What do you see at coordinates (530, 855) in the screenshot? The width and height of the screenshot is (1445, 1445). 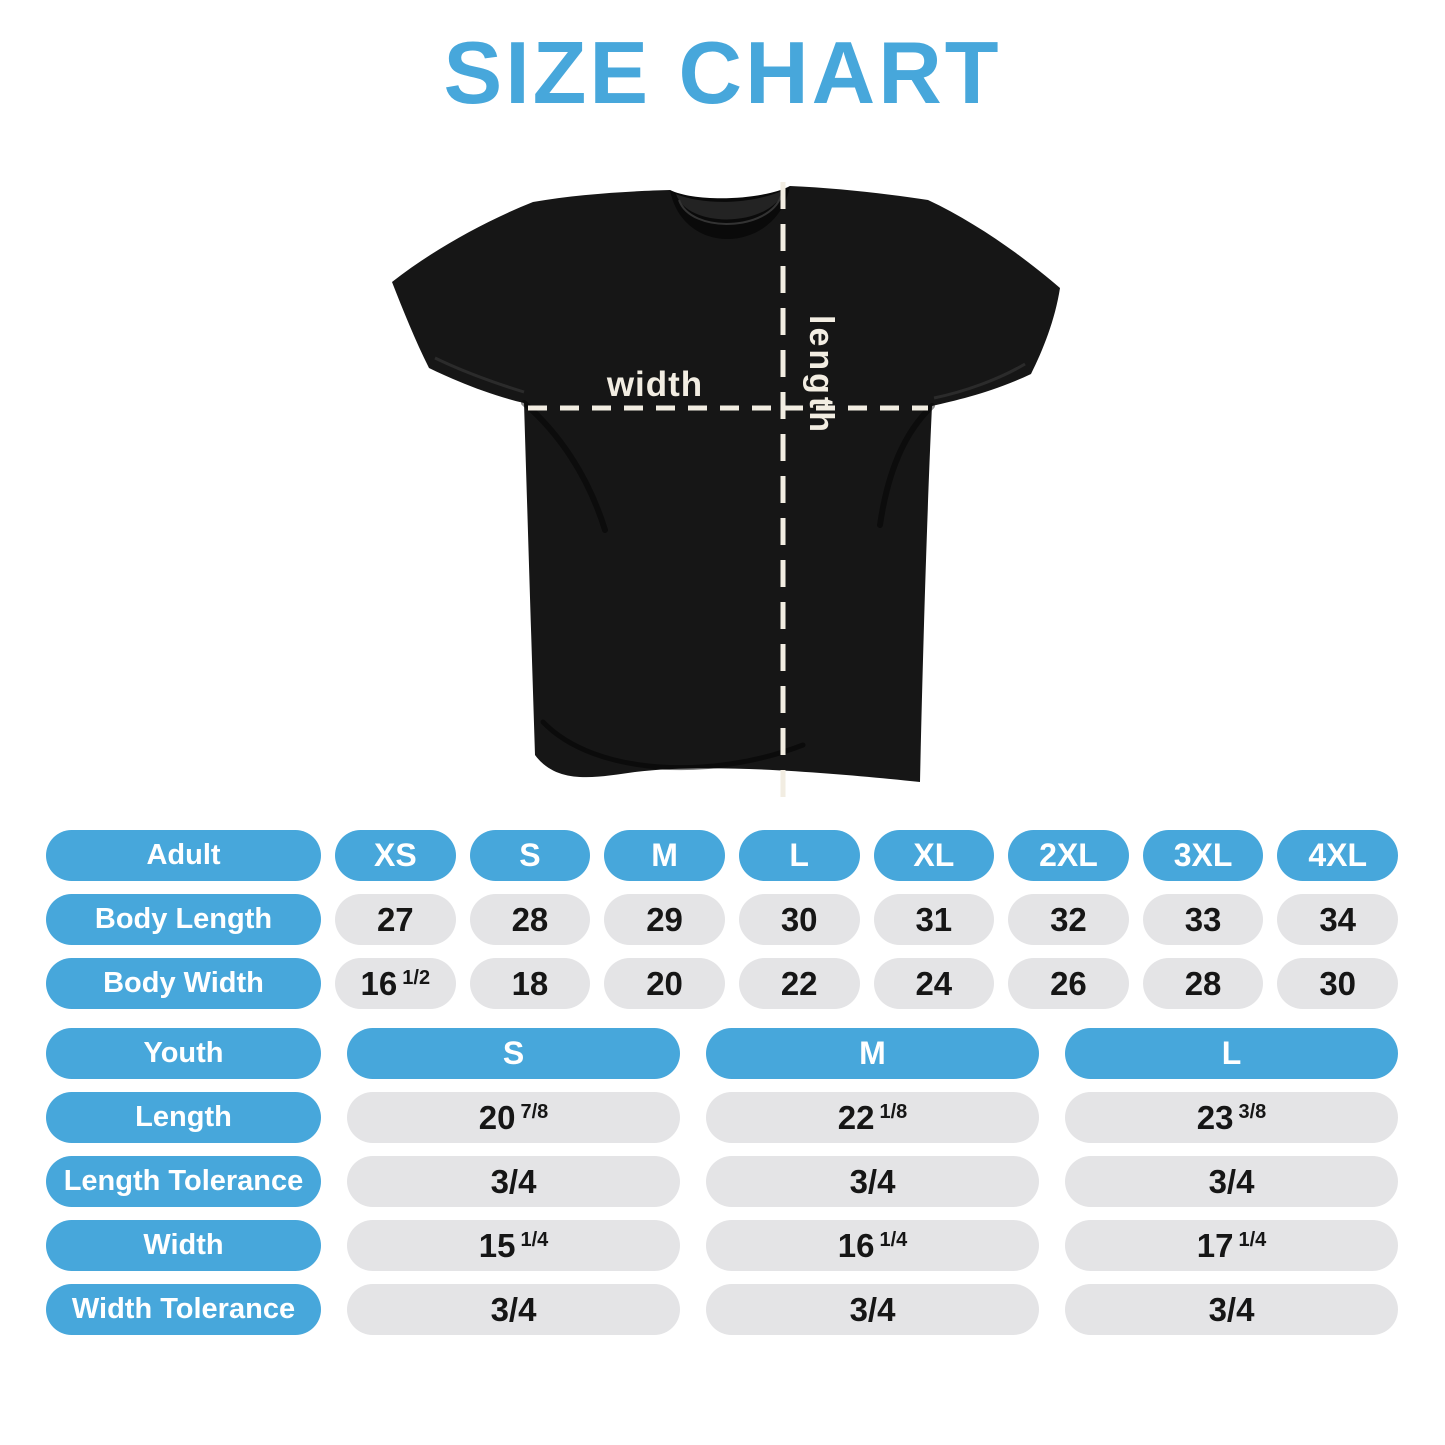 I see `adult-size-header-s: S` at bounding box center [530, 855].